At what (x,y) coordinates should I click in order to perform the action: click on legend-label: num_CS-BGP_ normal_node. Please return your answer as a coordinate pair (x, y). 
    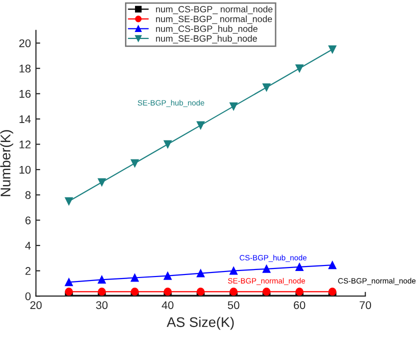
    Looking at the image, I should click on (214, 10).